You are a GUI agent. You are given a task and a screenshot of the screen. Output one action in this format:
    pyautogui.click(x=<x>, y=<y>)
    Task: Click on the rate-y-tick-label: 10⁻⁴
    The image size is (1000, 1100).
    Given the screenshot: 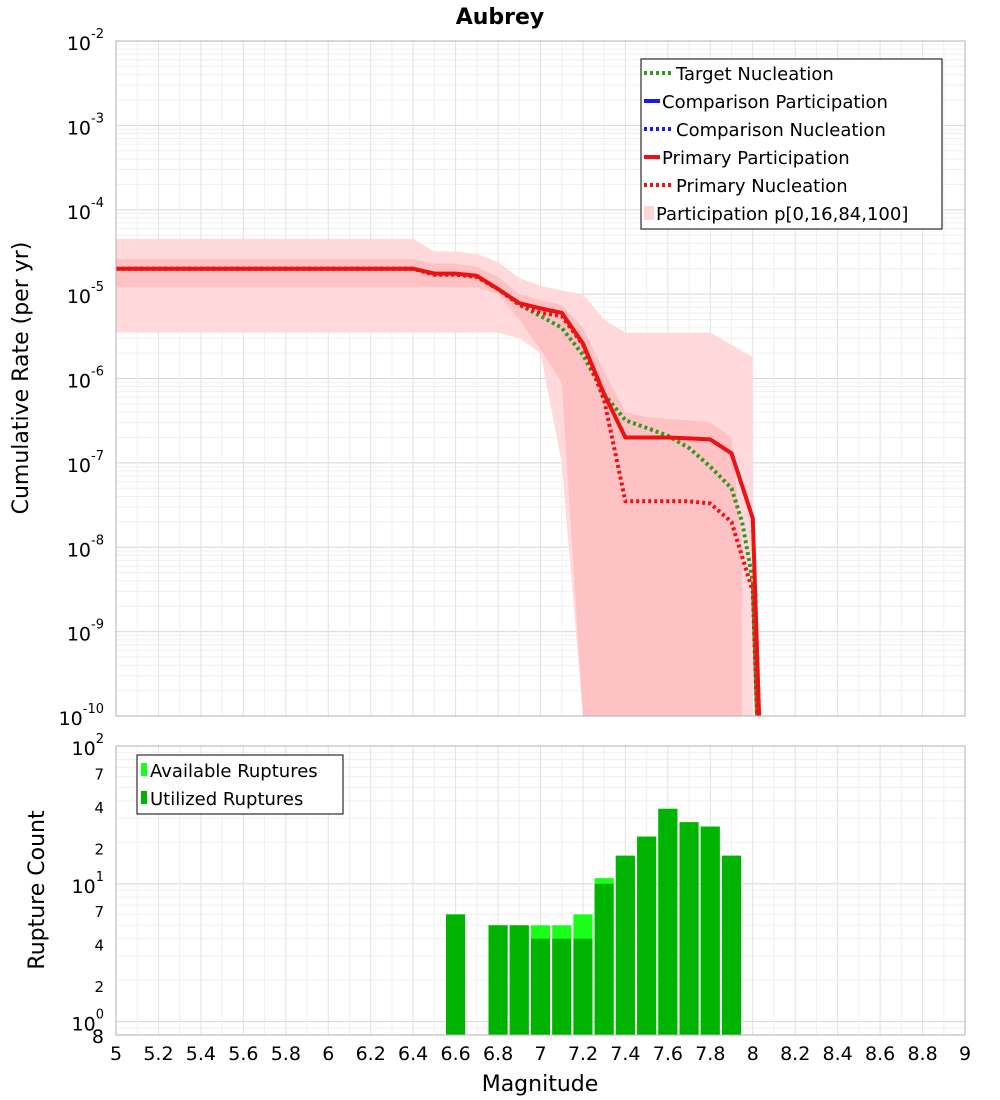 What is the action you would take?
    pyautogui.click(x=85, y=210)
    